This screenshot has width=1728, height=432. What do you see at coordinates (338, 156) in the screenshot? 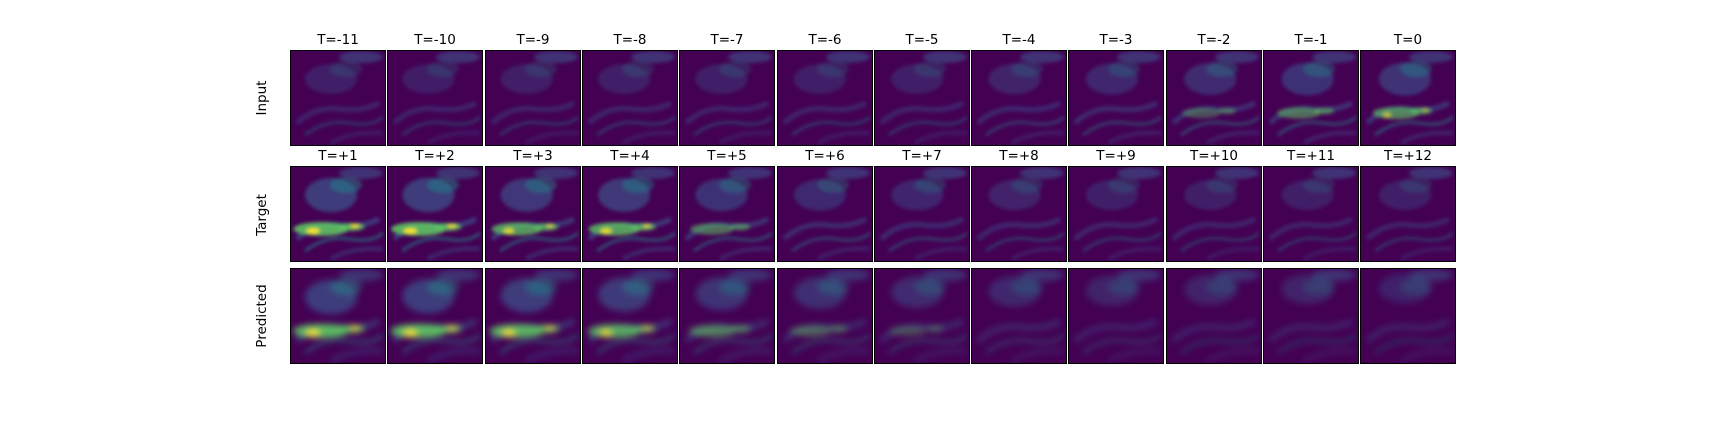
I see `panel-title: T=+1` at bounding box center [338, 156].